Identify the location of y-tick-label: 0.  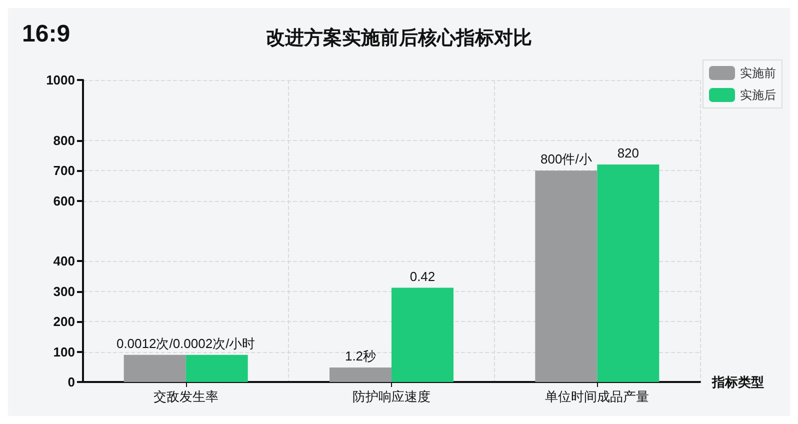
(71, 382).